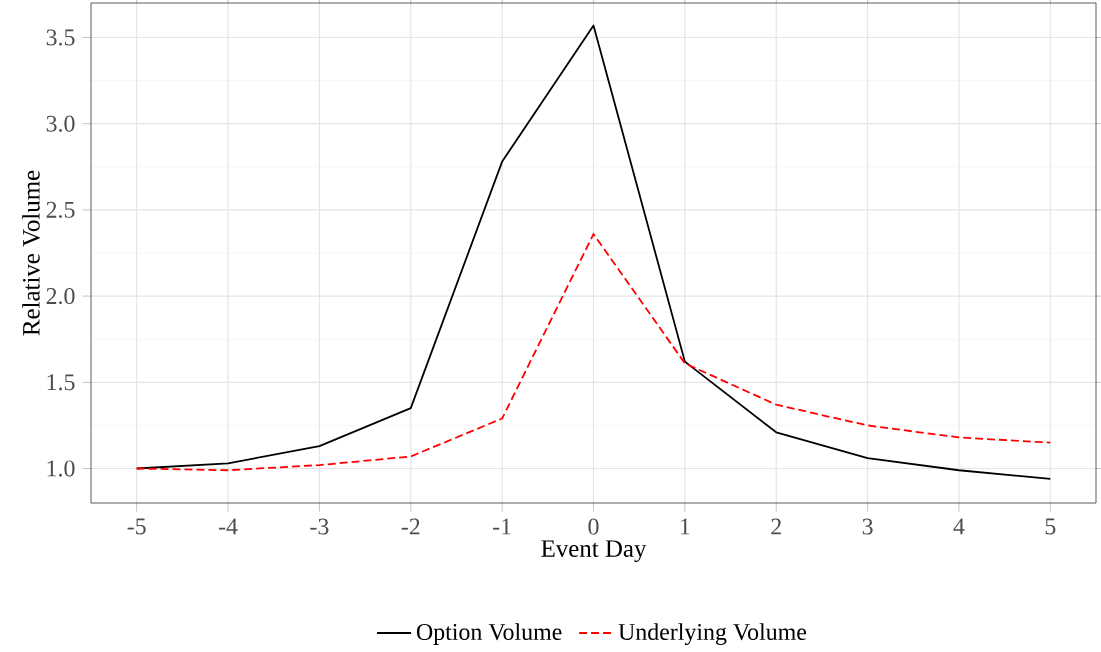 This screenshot has width=1101, height=652. What do you see at coordinates (60, 296) in the screenshot?
I see `y-tick-label: 2.0` at bounding box center [60, 296].